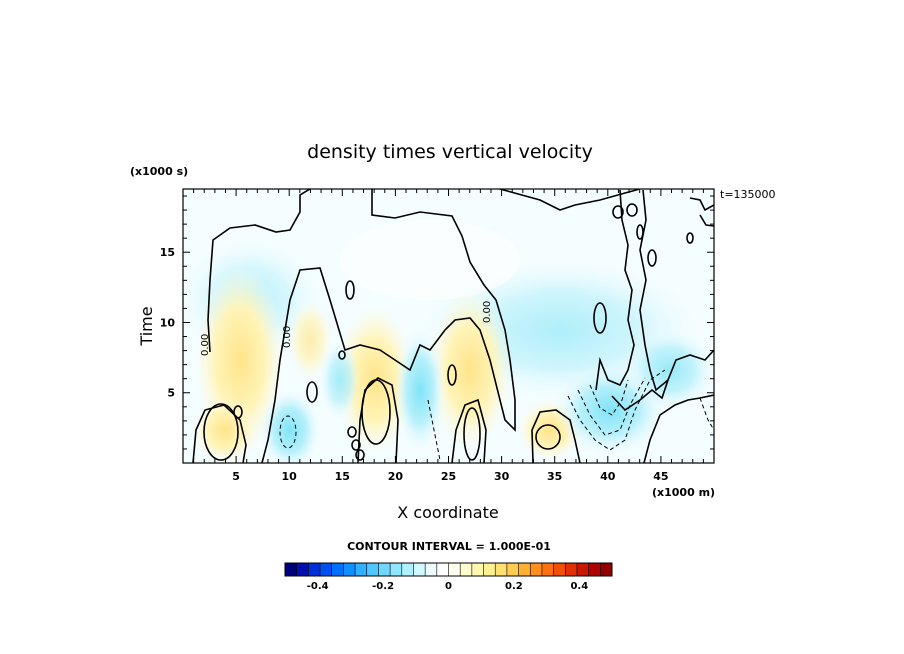  I want to click on y-units-label: (x1000 s), so click(159, 171).